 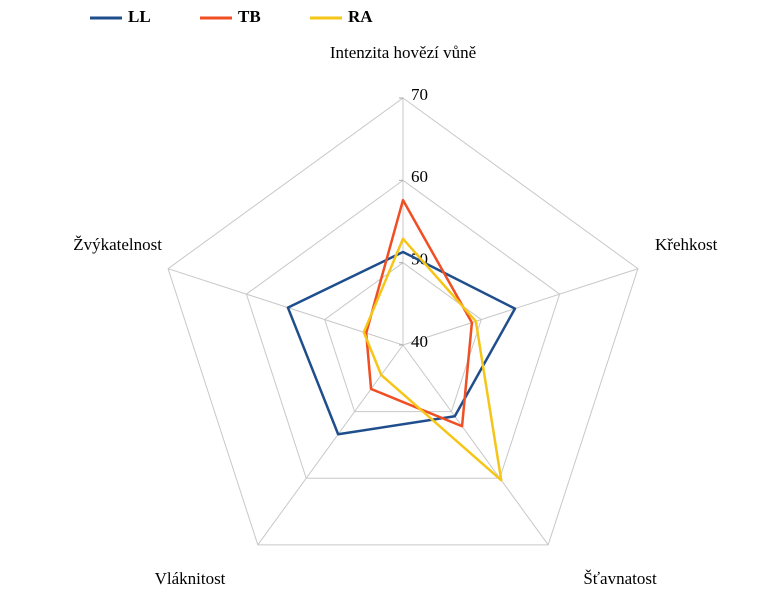 What do you see at coordinates (403, 52) in the screenshot?
I see `category-label: Intenzita hovězí vůně` at bounding box center [403, 52].